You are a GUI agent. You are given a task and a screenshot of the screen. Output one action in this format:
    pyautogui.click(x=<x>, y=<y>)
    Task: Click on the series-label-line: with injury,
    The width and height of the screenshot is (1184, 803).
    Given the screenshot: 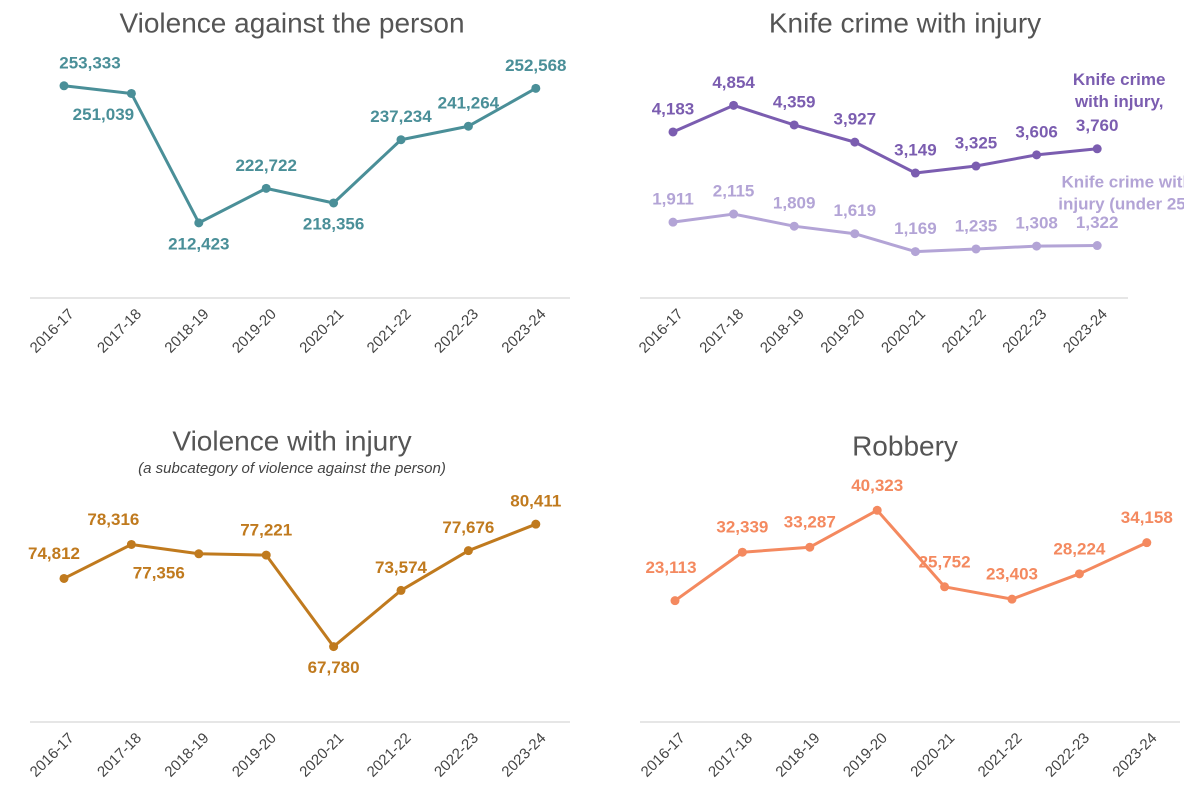 What is the action you would take?
    pyautogui.click(x=1118, y=101)
    